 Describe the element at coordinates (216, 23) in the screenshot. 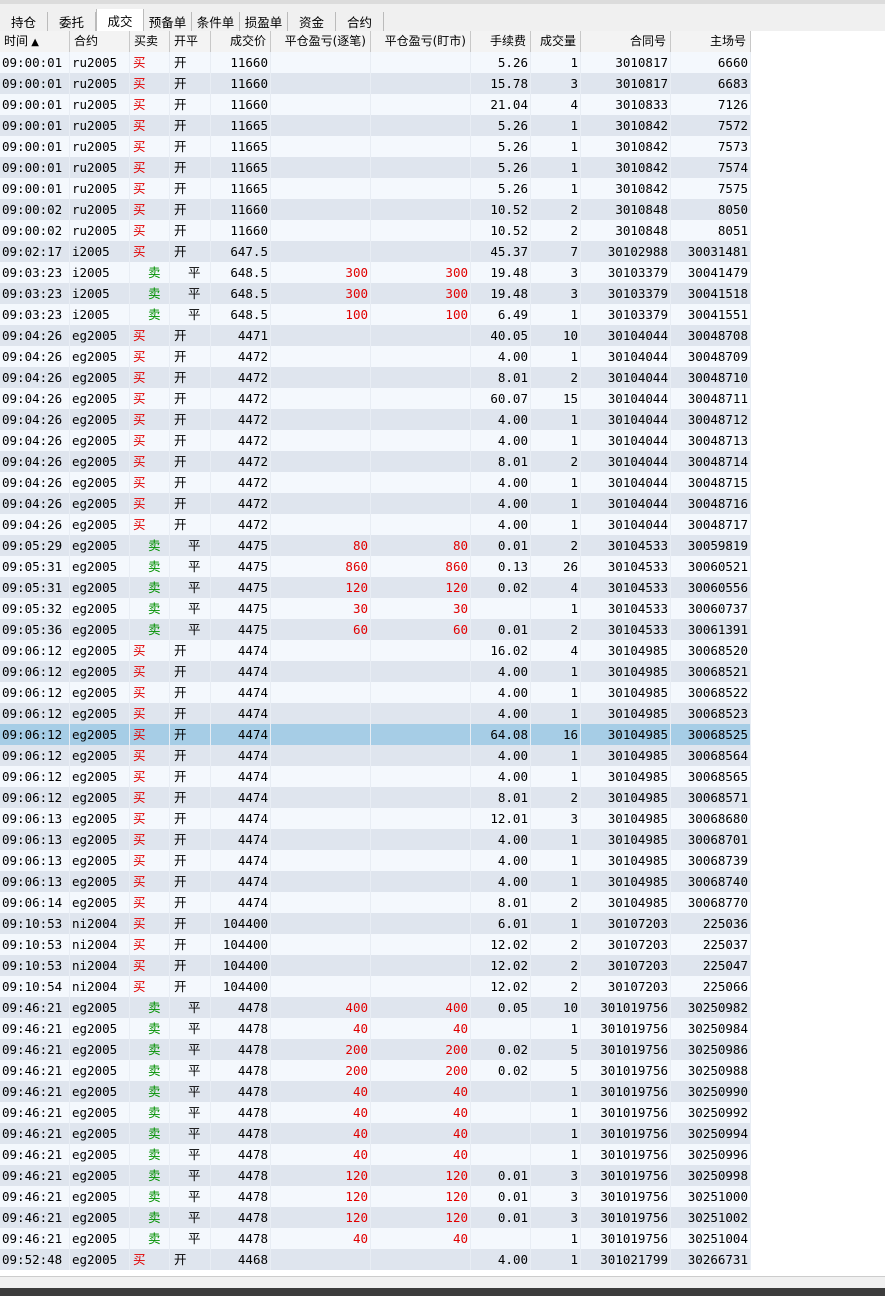

I see `tab: 条件单` at that location.